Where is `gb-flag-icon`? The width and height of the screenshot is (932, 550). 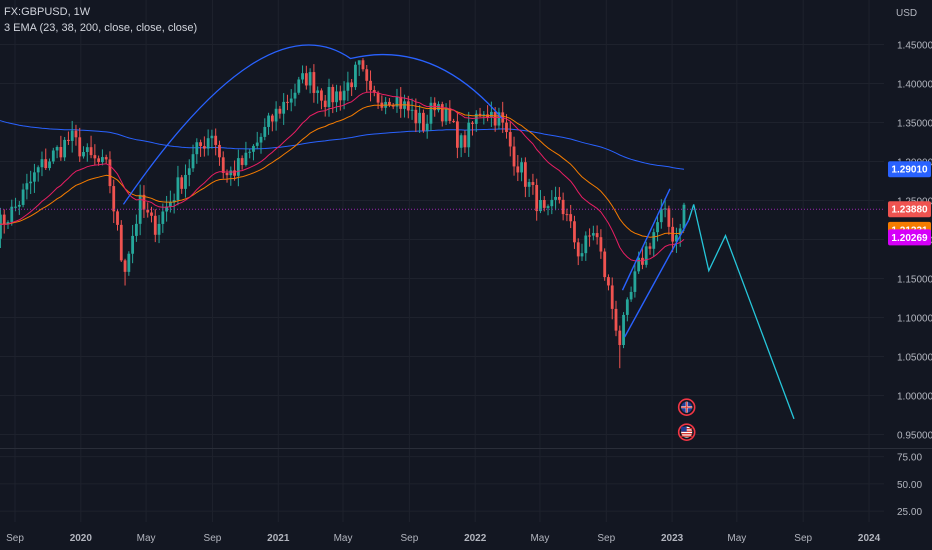
gb-flag-icon is located at coordinates (686, 407).